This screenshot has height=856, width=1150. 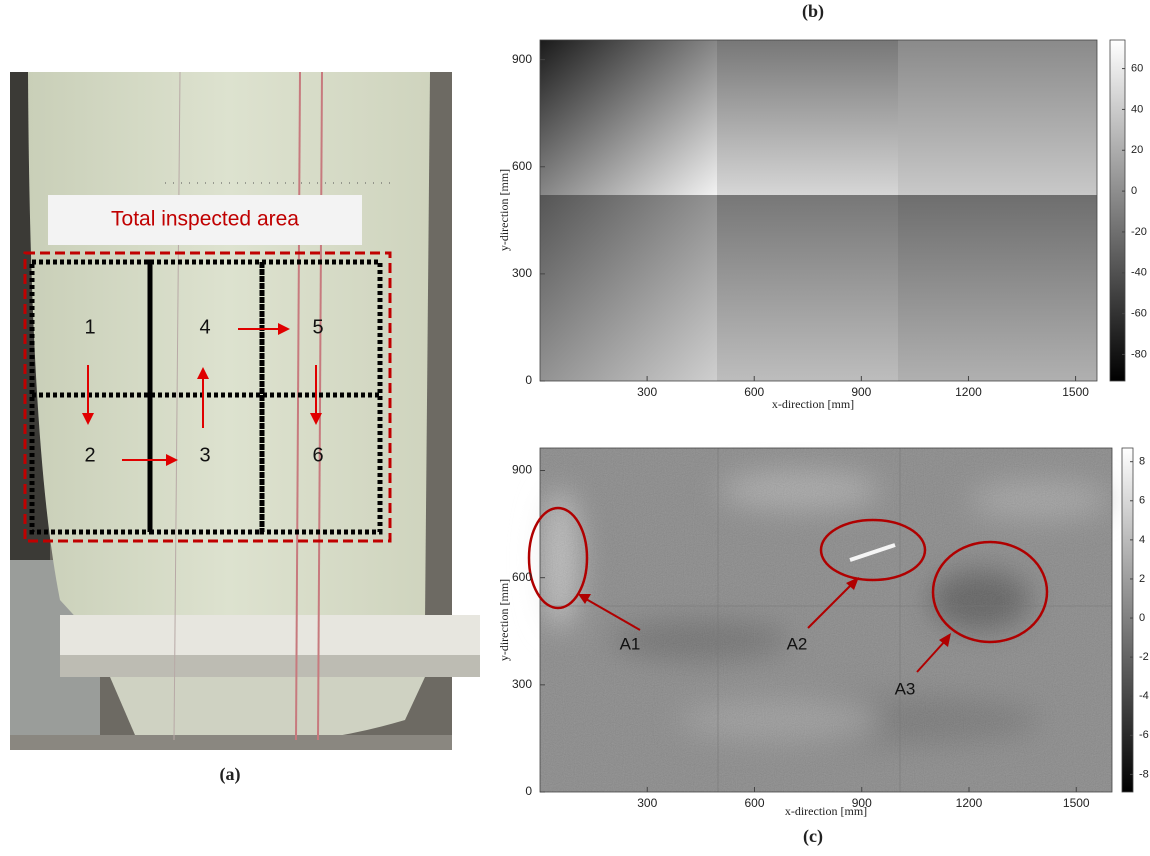 What do you see at coordinates (202, 394) in the screenshot?
I see `scan-path` at bounding box center [202, 394].